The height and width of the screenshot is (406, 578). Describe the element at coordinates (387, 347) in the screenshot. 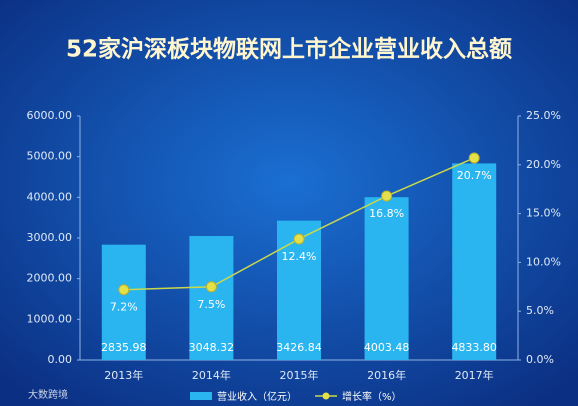

I see `bar-value-label: 4003.48` at that location.